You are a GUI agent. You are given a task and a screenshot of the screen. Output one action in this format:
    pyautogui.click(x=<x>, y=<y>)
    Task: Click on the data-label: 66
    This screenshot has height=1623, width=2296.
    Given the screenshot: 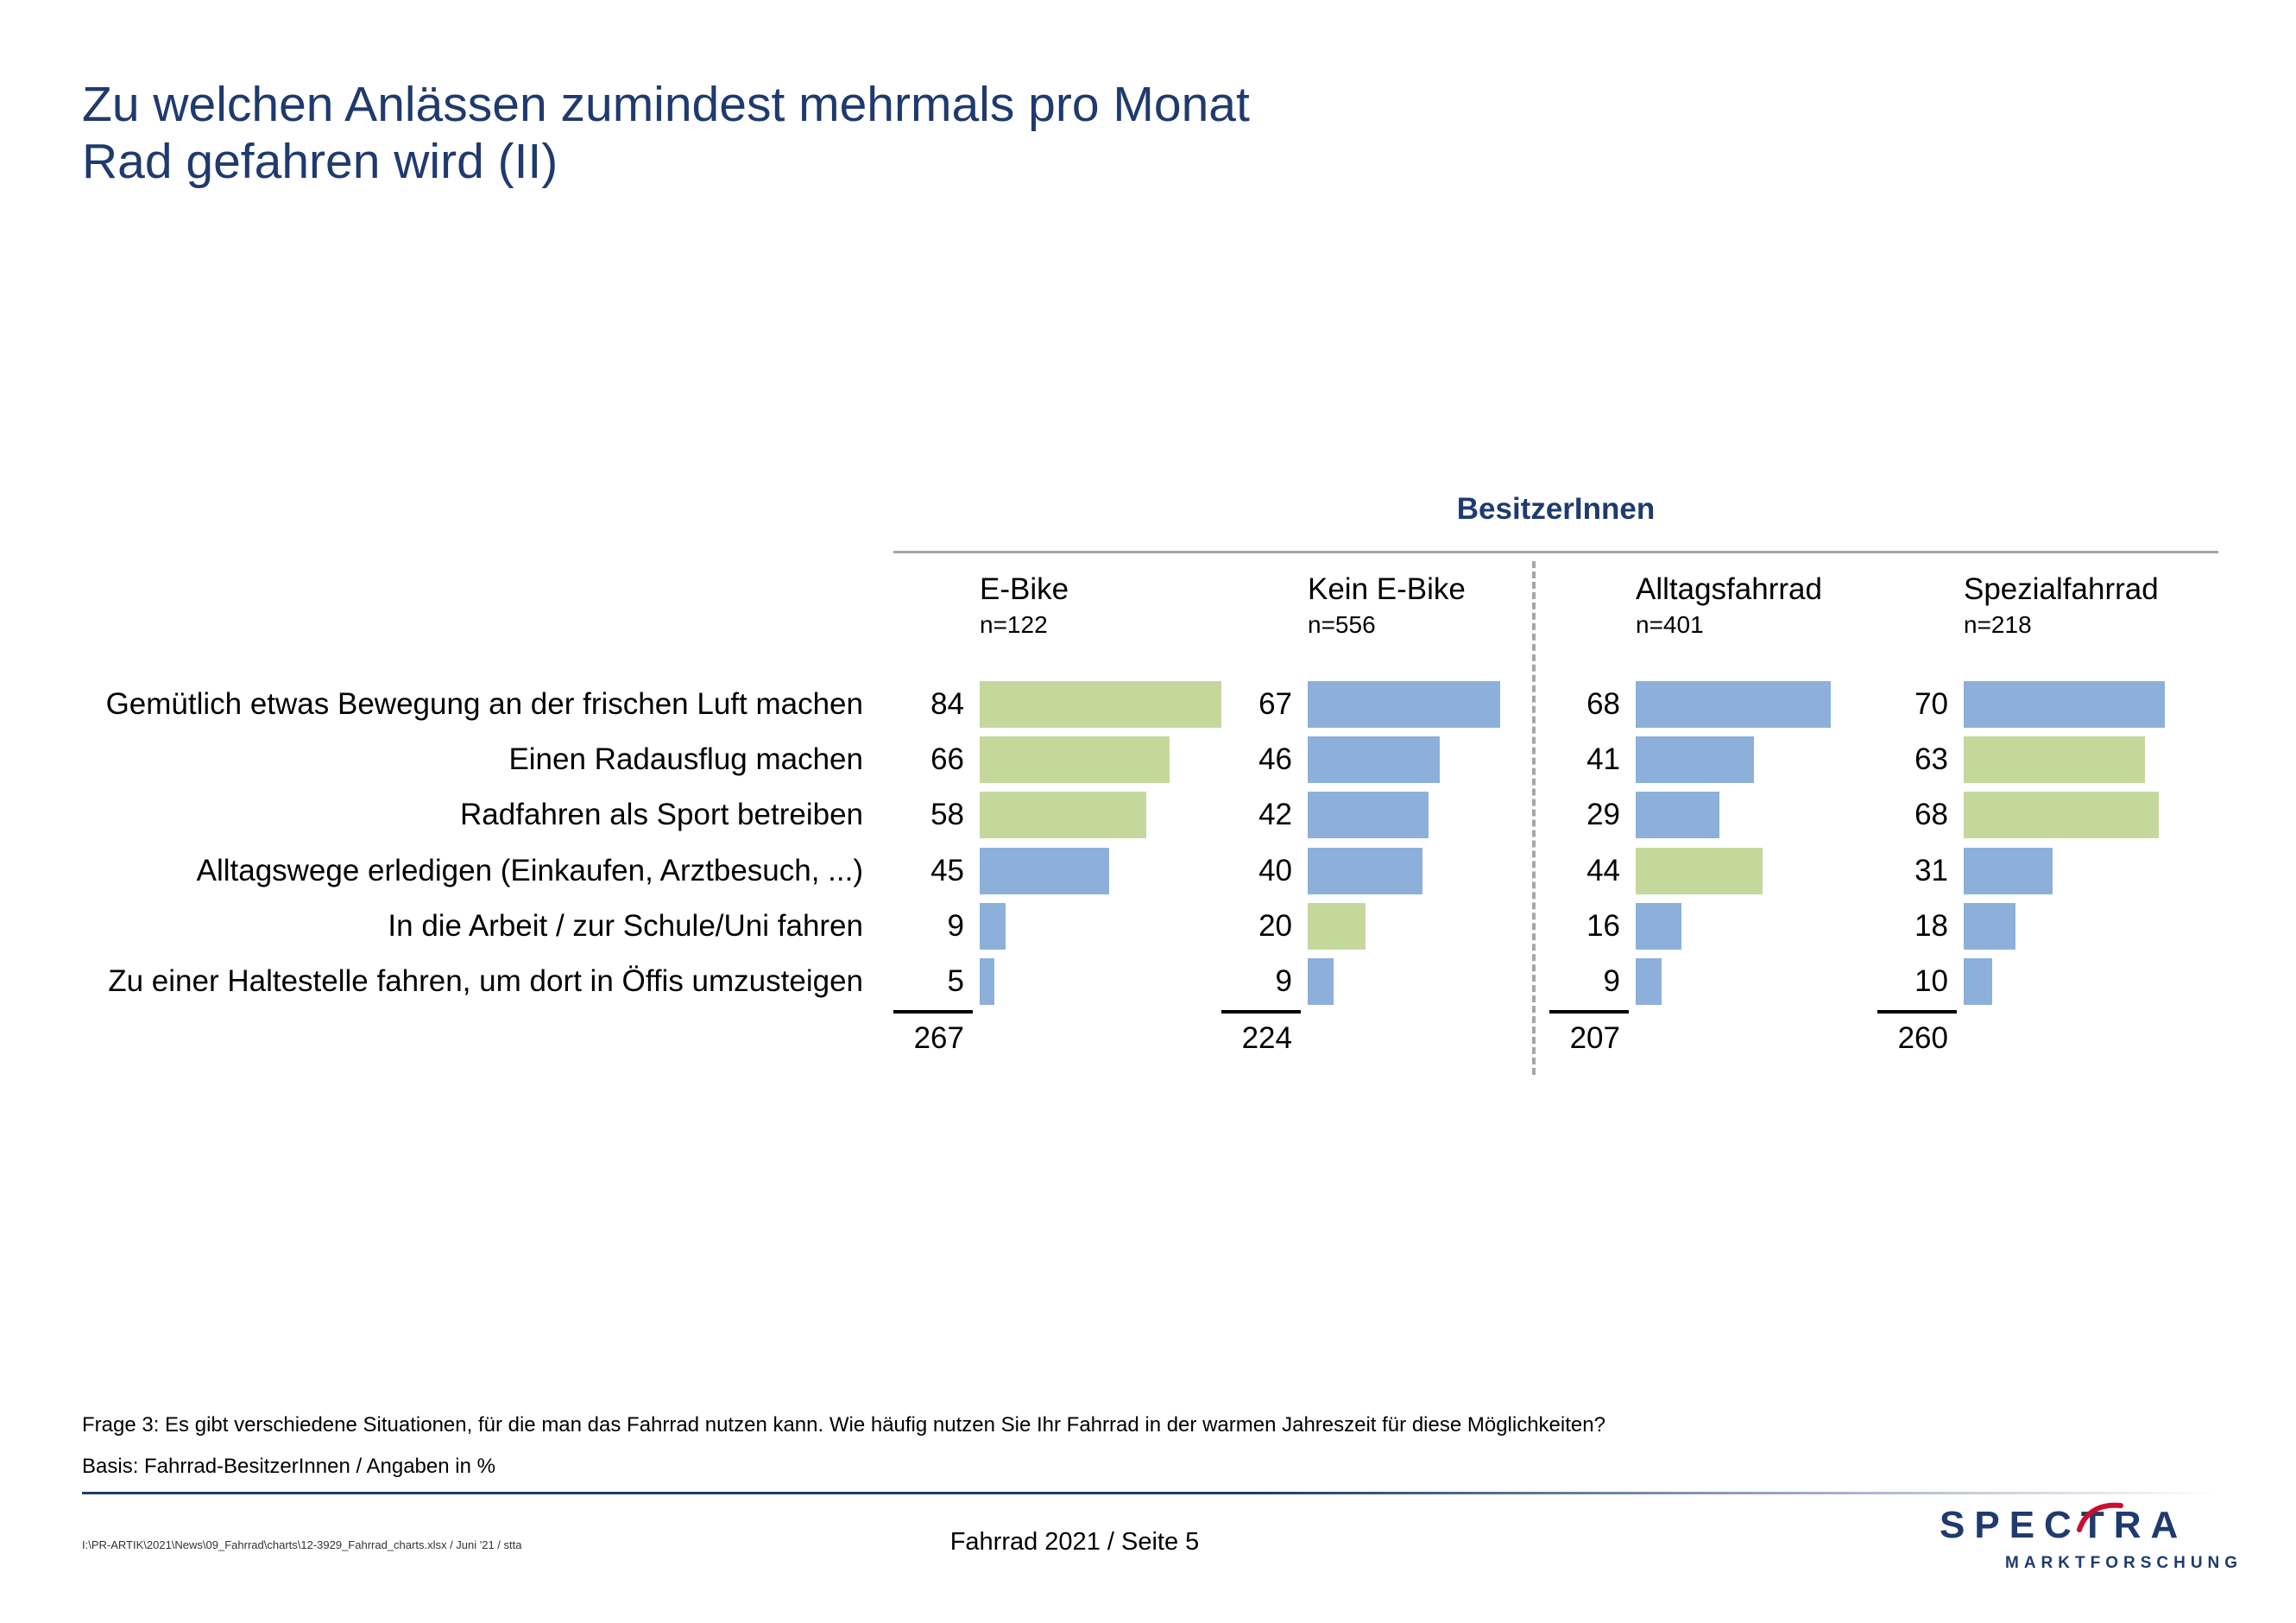 What is the action you would take?
    pyautogui.click(x=947, y=760)
    